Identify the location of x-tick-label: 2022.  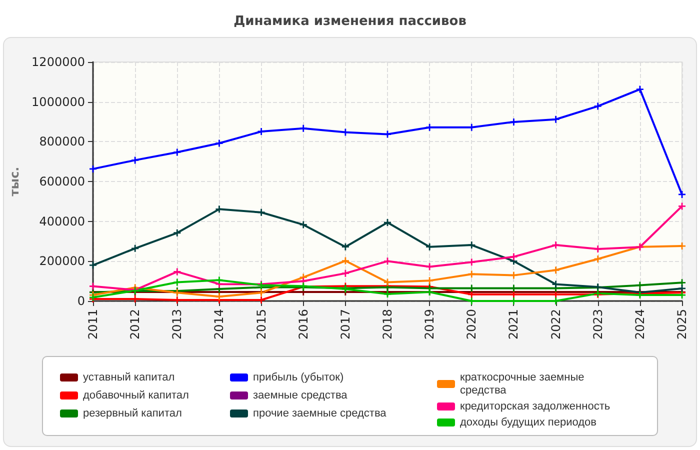
(555, 324).